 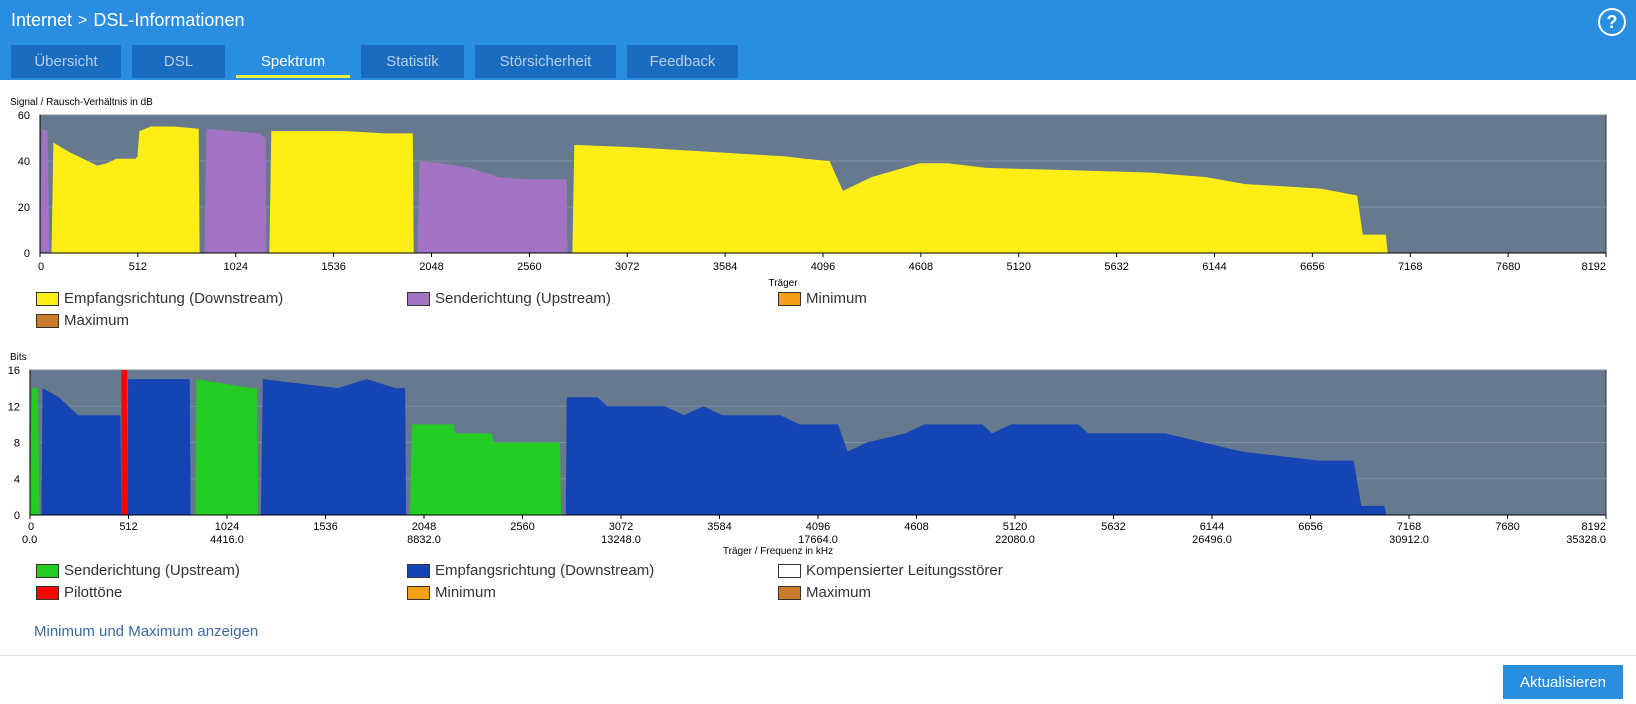 What do you see at coordinates (682, 61) in the screenshot?
I see `tab-feedback: Feedback` at bounding box center [682, 61].